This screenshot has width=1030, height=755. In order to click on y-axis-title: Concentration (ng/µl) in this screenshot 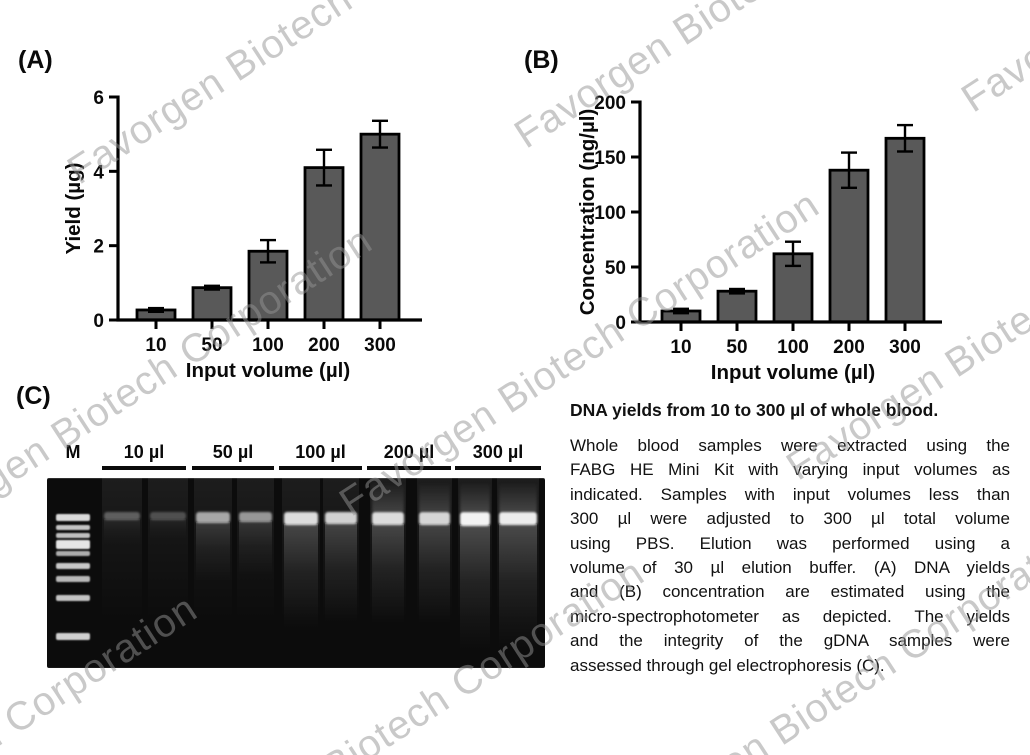, I will do `click(587, 212)`.